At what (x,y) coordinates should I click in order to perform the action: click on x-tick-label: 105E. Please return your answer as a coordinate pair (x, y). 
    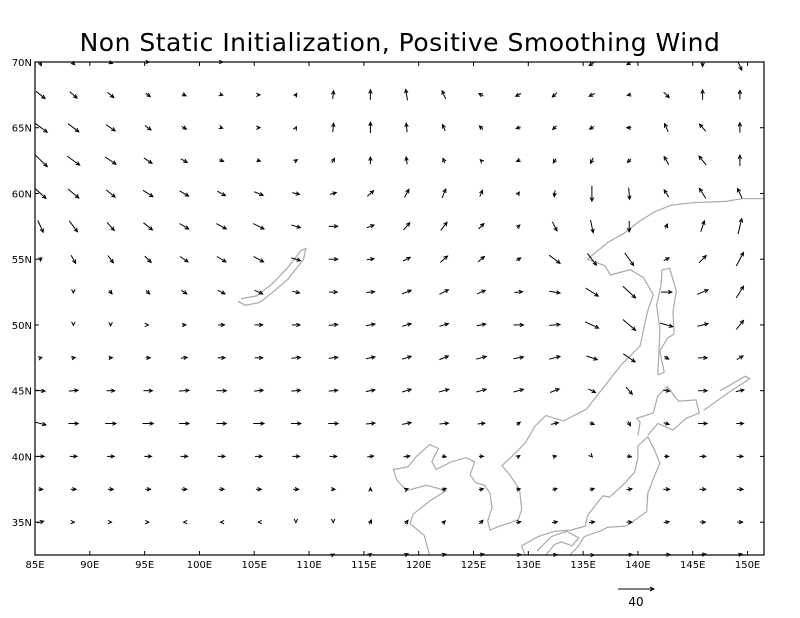
    Looking at the image, I should click on (254, 565).